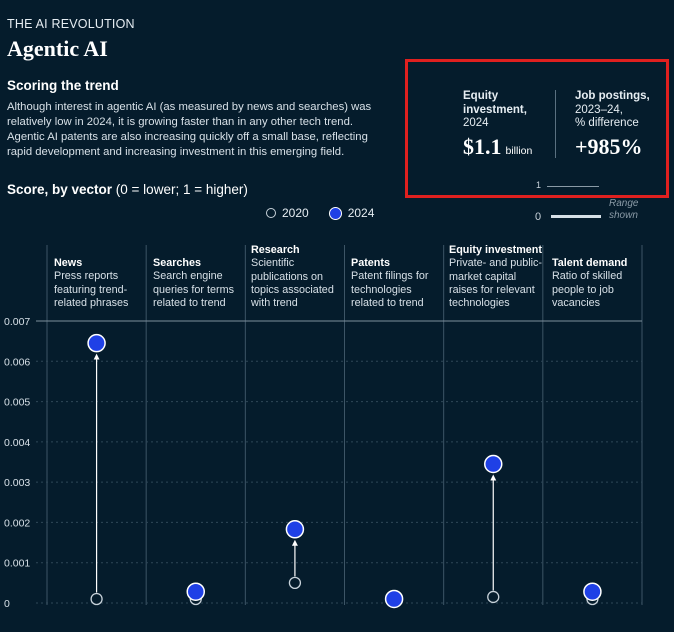 Image resolution: width=674 pixels, height=632 pixels. I want to click on equity-investment-value: $1.1 billion, so click(497, 147).